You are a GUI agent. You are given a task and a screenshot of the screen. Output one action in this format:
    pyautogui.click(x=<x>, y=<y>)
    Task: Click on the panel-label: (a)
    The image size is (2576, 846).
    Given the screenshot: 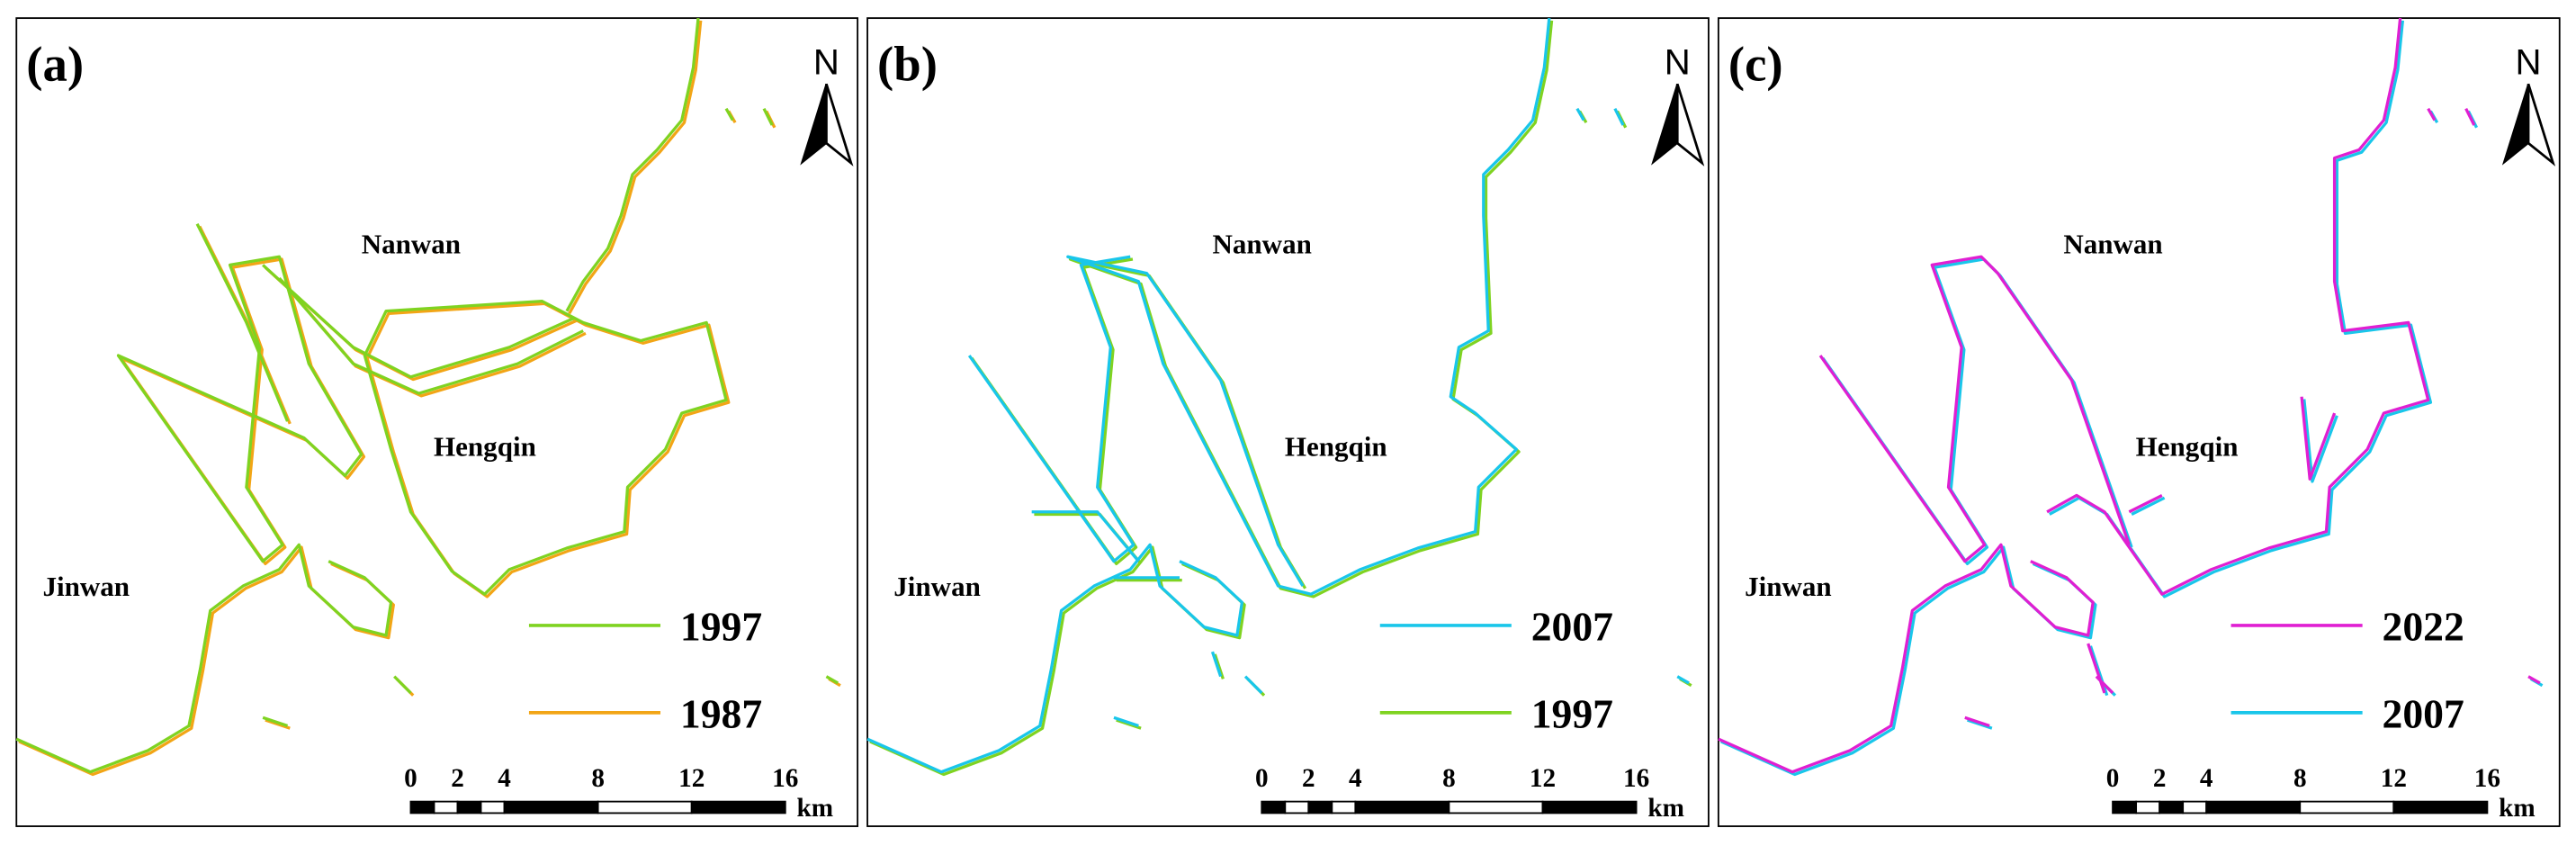 What is the action you would take?
    pyautogui.click(x=55, y=64)
    